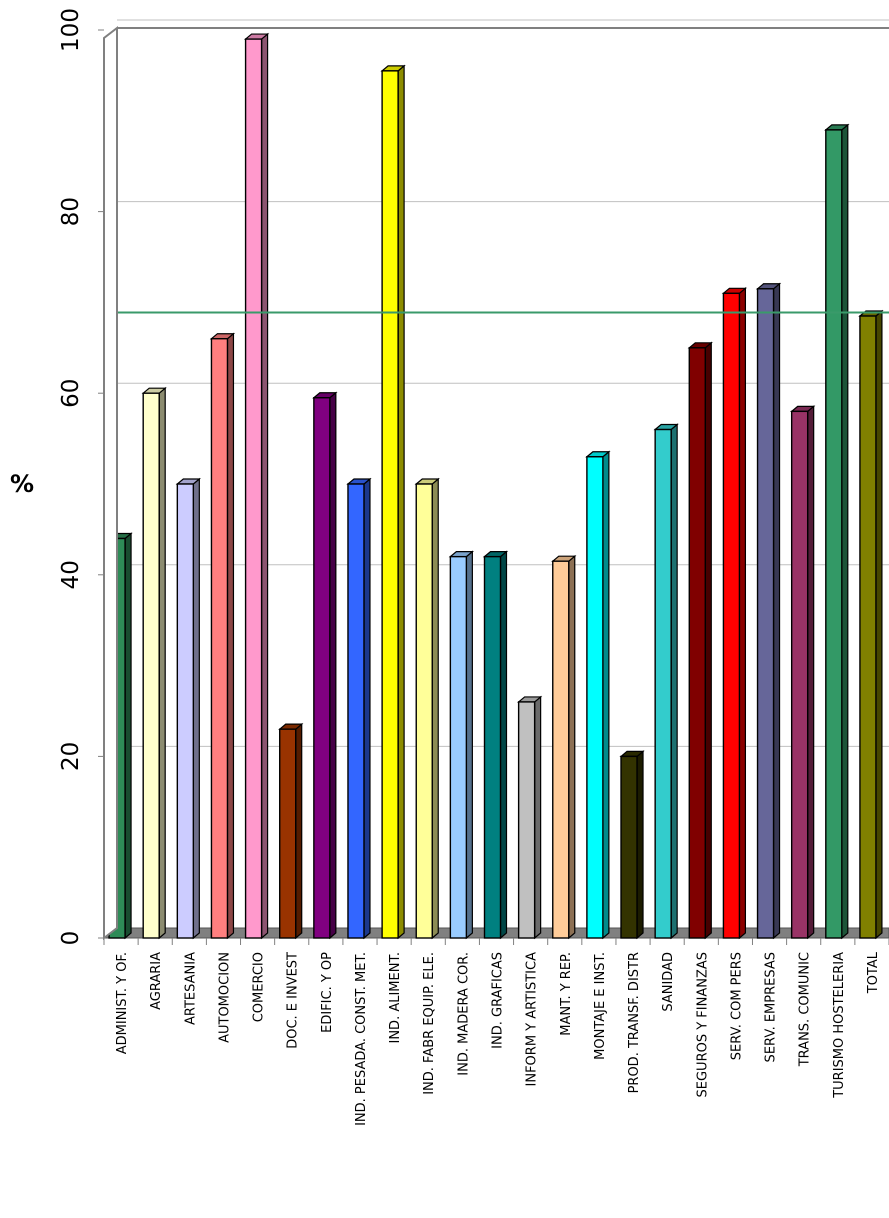  I want to click on x-category-label: MANT. Y REP., so click(566, 994).